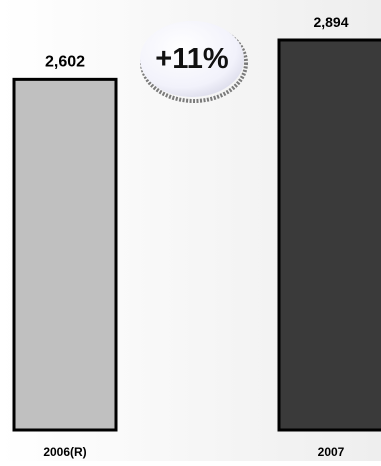  I want to click on value-label-2006(R): 2,602, so click(65, 61).